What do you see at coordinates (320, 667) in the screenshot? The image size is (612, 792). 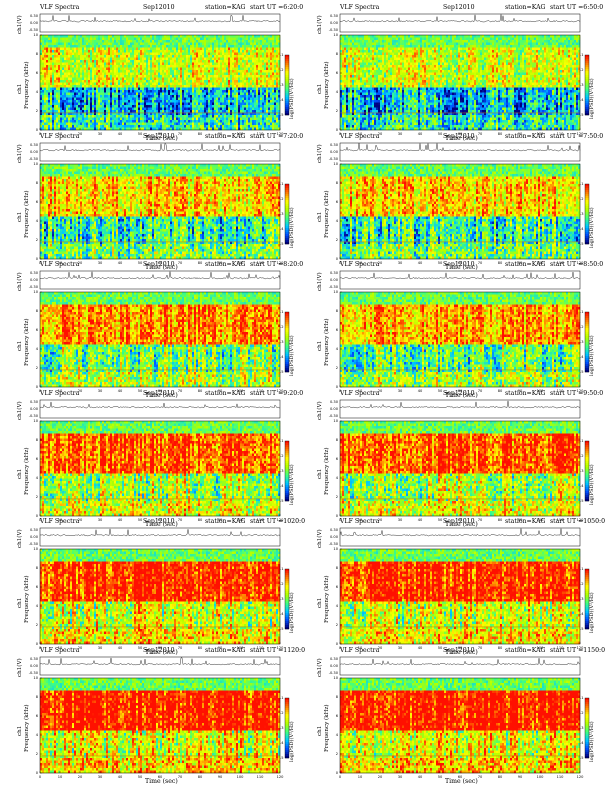 I see `voltage-axis-label: ch1(V)` at bounding box center [320, 667].